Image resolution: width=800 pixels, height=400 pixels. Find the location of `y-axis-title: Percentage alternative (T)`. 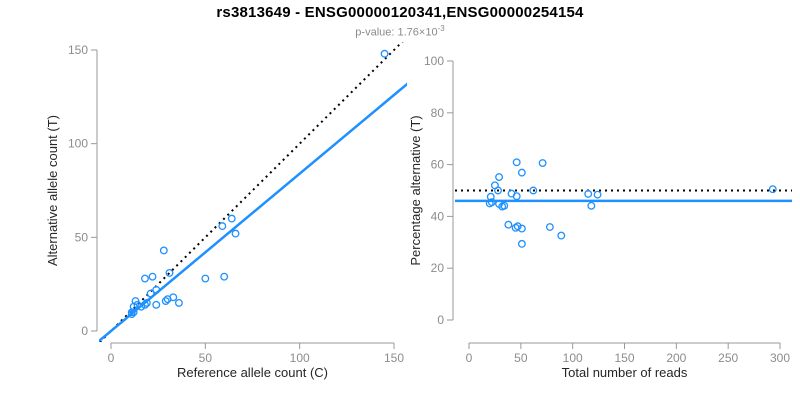

y-axis-title: Percentage alternative (T) is located at coordinates (415, 190).